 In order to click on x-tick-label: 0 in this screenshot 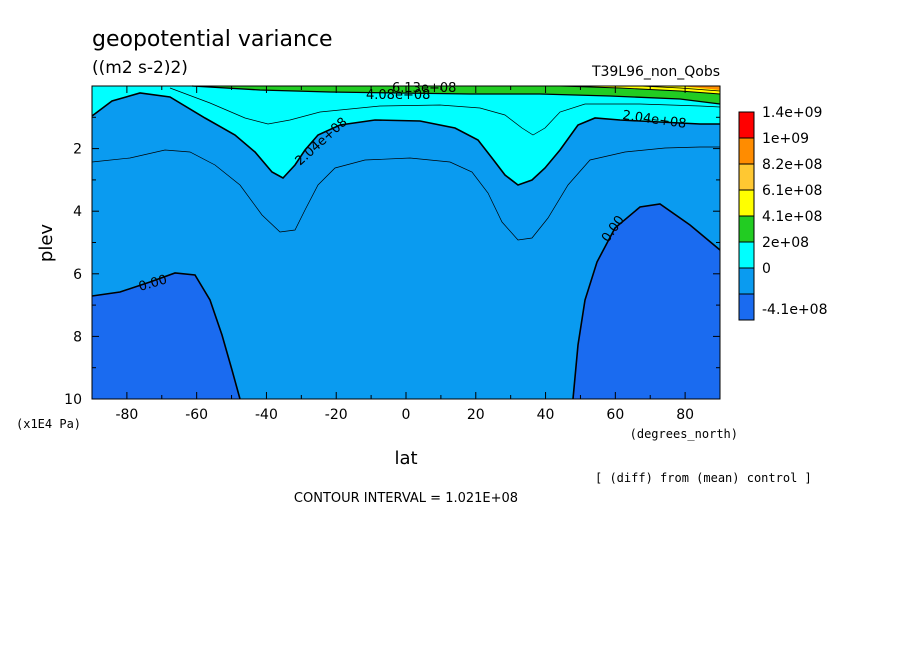, I will do `click(406, 415)`.